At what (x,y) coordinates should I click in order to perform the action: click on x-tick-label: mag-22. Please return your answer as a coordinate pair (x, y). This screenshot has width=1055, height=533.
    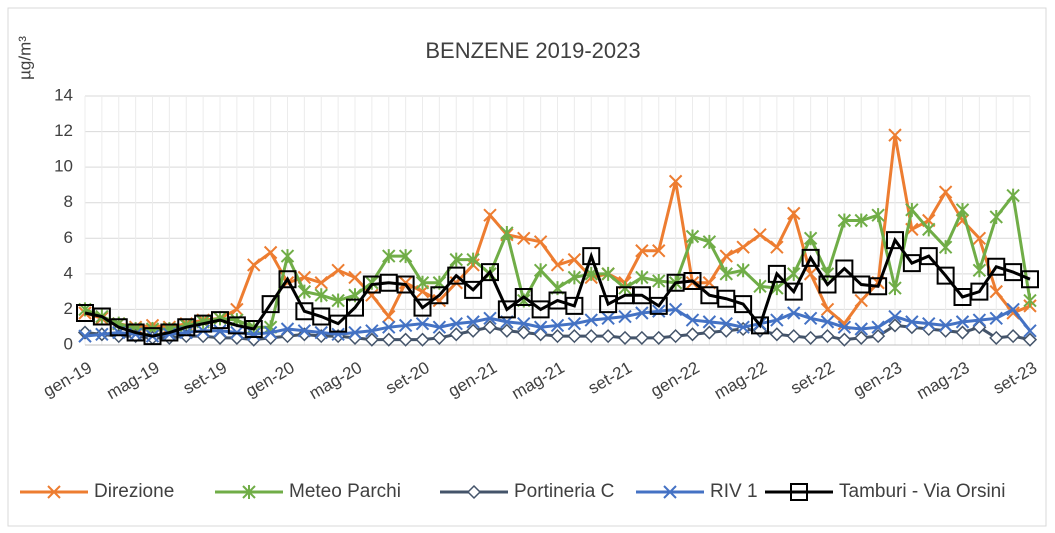
    Looking at the image, I should click on (740, 380).